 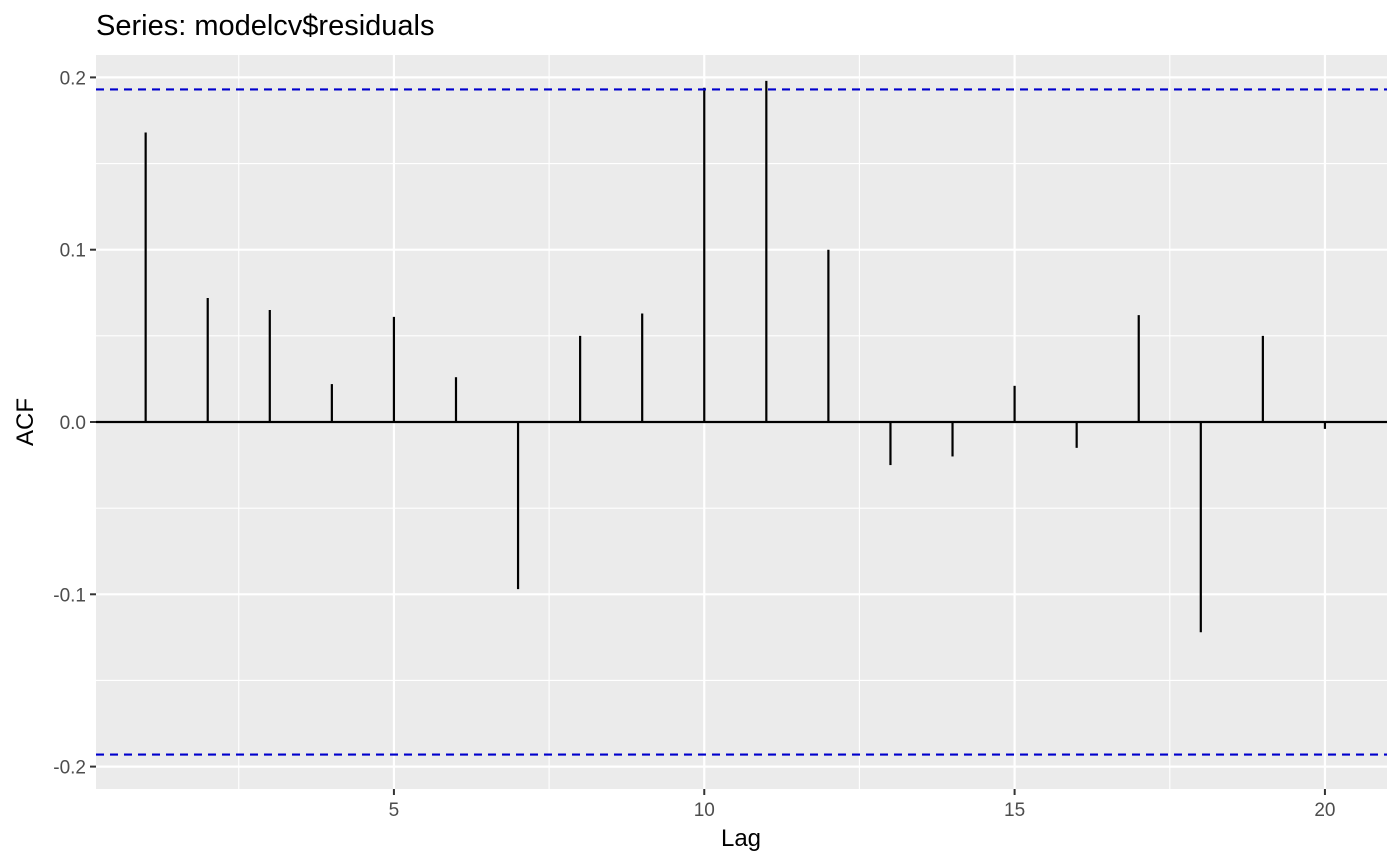 What do you see at coordinates (1014, 810) in the screenshot?
I see `x-tick-label: 15` at bounding box center [1014, 810].